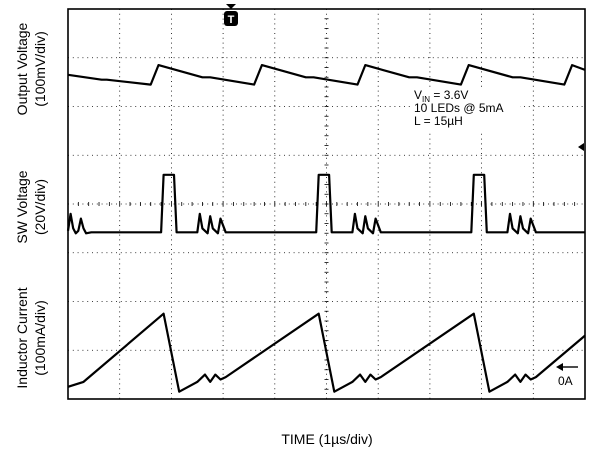 Image resolution: width=593 pixels, height=463 pixels. What do you see at coordinates (22, 337) in the screenshot?
I see `inductor-current-label-line1: Inductor Current` at bounding box center [22, 337].